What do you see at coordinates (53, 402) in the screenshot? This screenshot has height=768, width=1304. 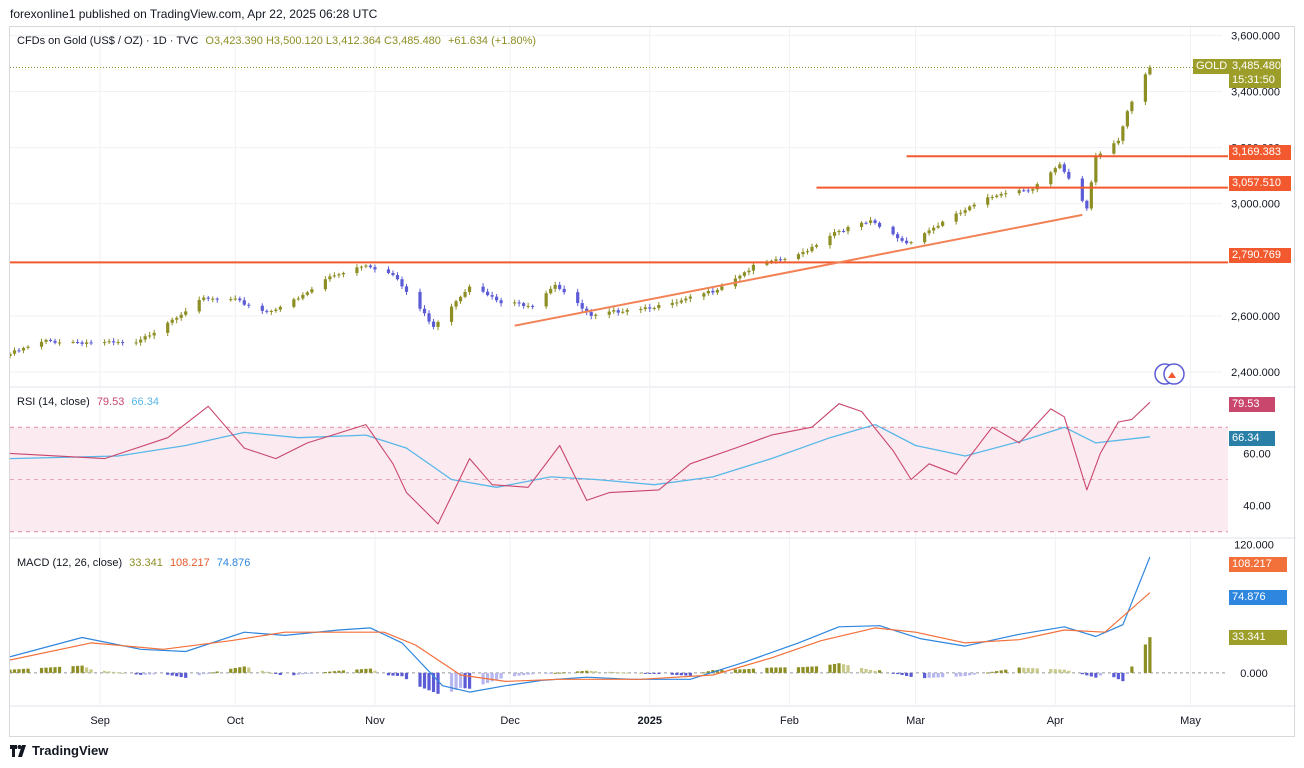 I see `rsi-title: RSI (14, close)` at bounding box center [53, 402].